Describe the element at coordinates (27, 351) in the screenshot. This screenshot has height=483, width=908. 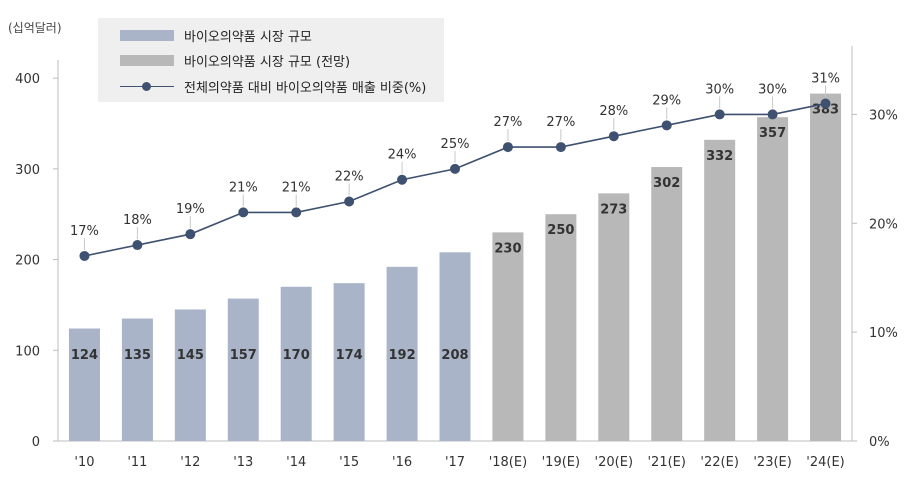
I see `y-left-tick-label: 100` at that location.